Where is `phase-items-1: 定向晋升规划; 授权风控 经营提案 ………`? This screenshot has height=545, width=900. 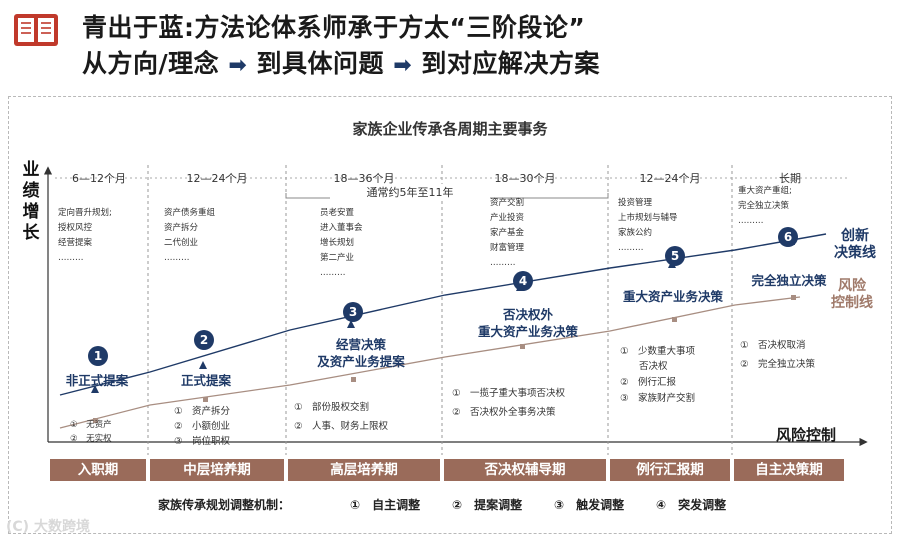
phase-items-1: 定向晋升规划; 授权风控 经营提案 ……… is located at coordinates (85, 236).